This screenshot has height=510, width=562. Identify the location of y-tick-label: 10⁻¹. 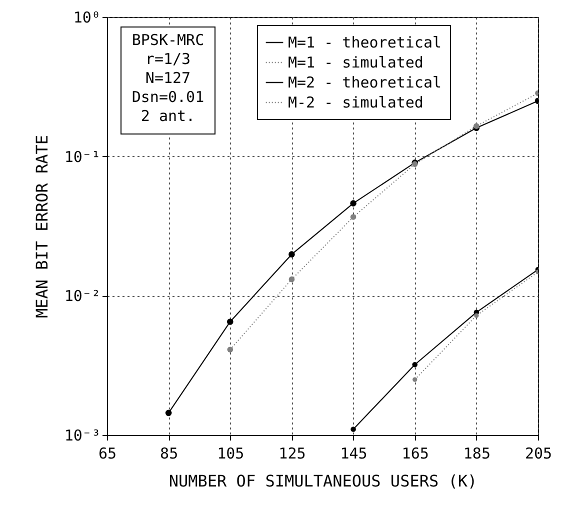
(82, 157).